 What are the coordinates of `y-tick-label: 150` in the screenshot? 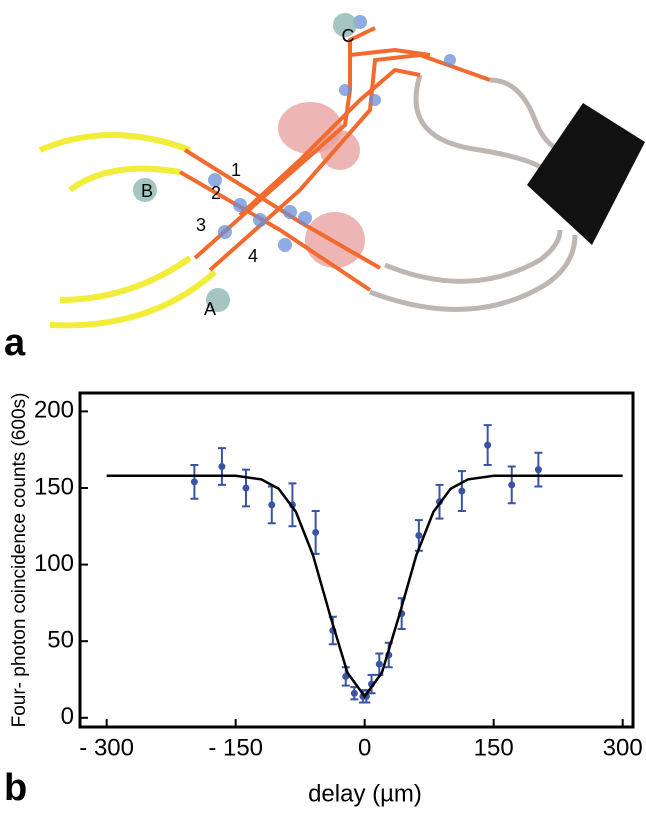 It's located at (54, 486).